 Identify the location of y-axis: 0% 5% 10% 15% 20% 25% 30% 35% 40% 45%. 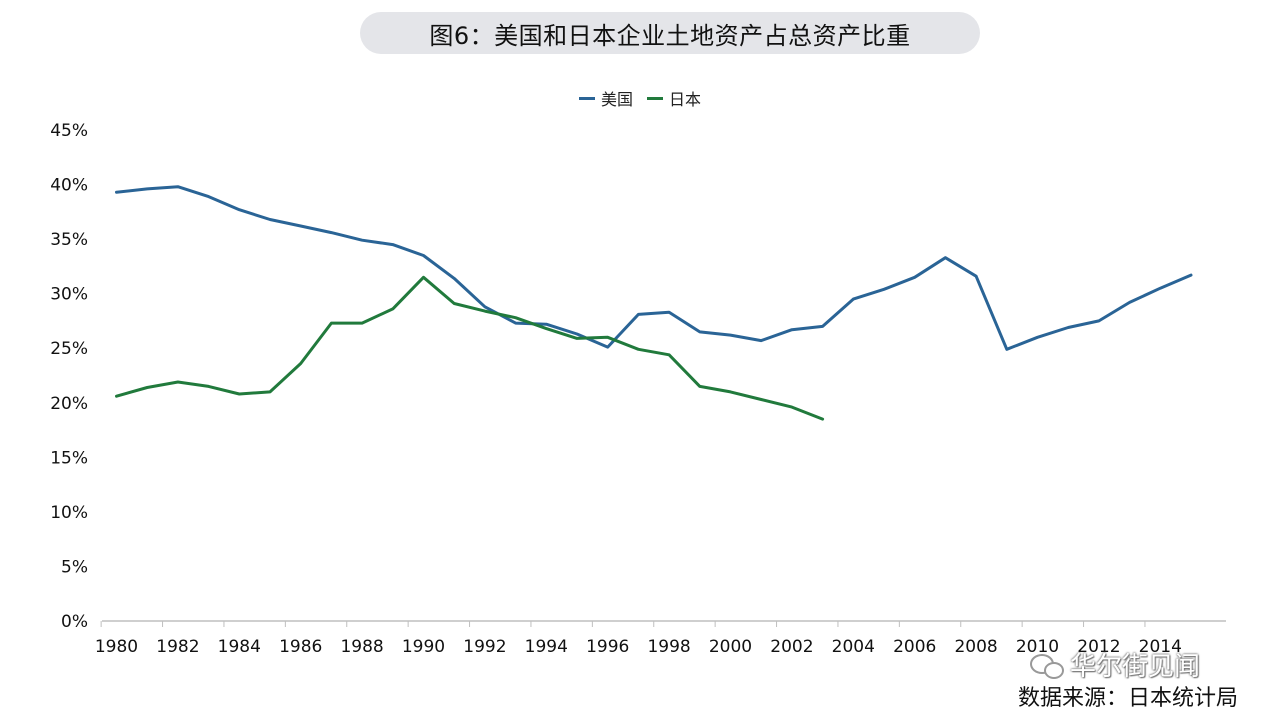
(69, 376).